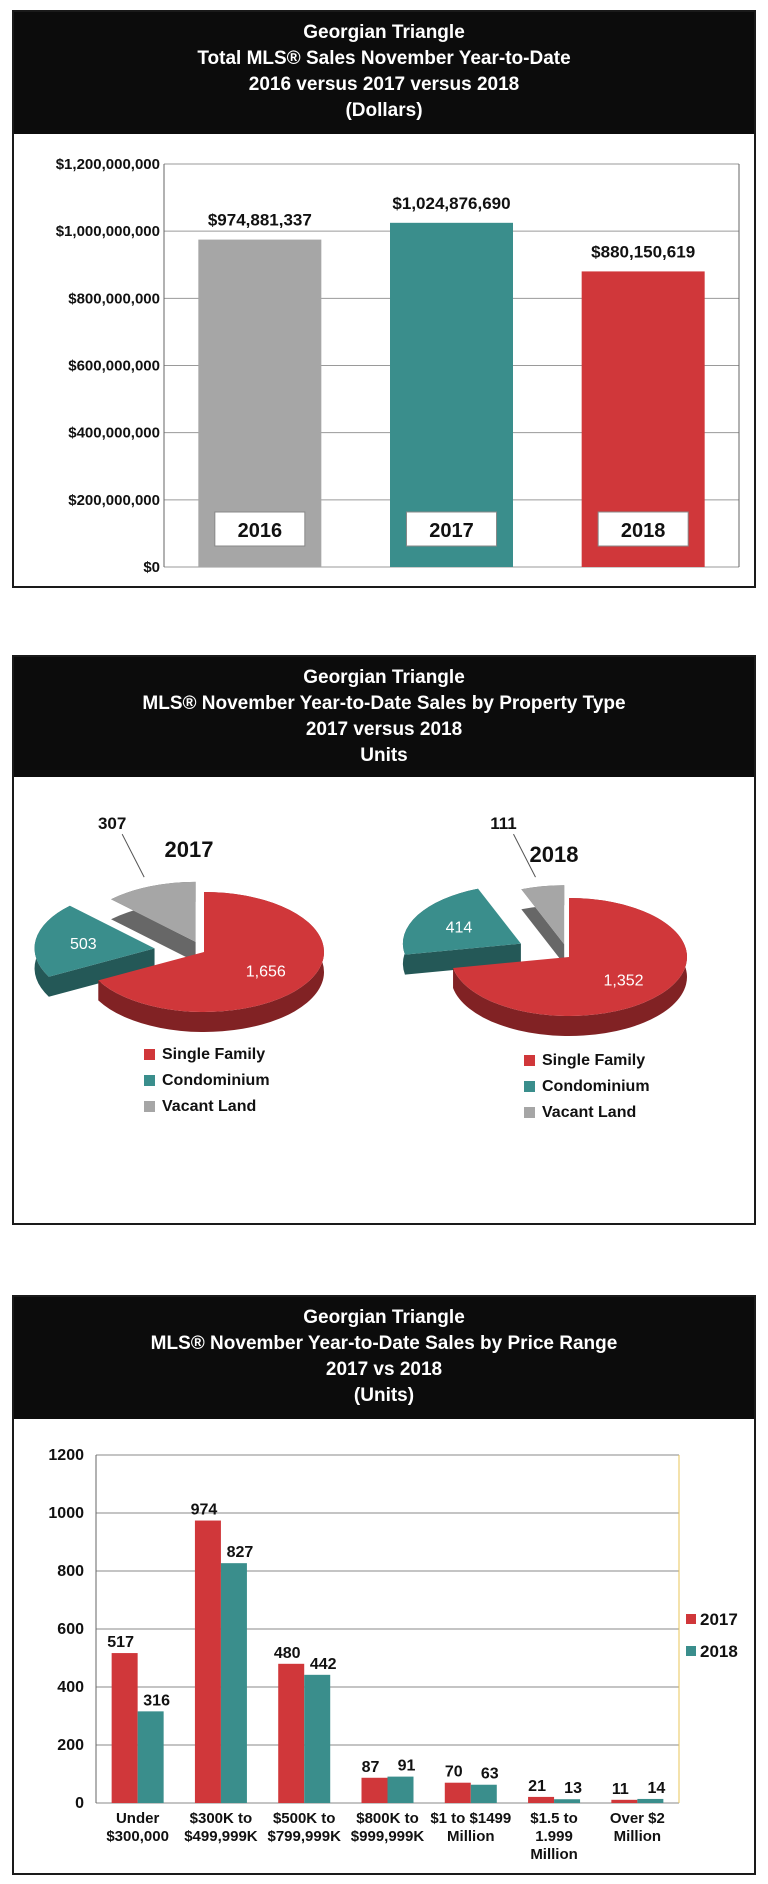  What do you see at coordinates (596, 1086) in the screenshot?
I see `legend-label: Condominium` at bounding box center [596, 1086].